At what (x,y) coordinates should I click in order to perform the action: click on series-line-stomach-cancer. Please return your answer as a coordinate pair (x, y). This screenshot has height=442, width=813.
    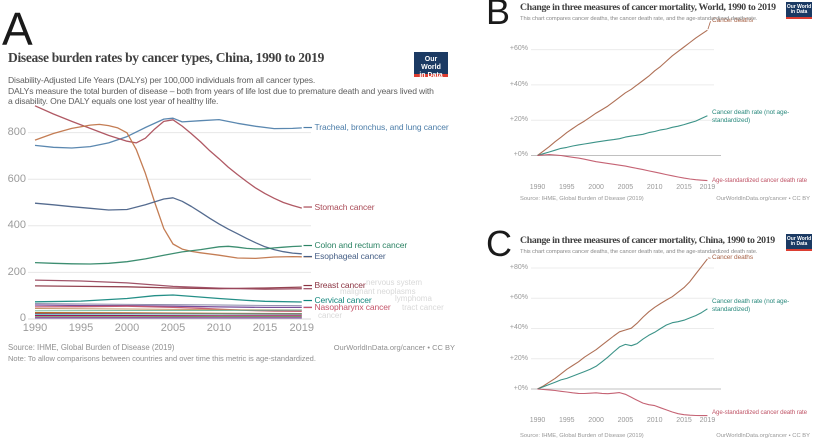
    Looking at the image, I should click on (168, 157).